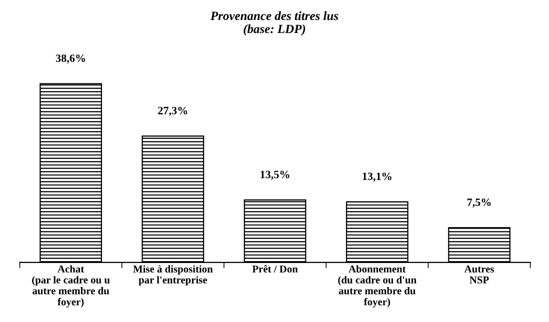 The width and height of the screenshot is (549, 322). Describe the element at coordinates (275, 175) in the screenshot. I see `data-label: 13,5%` at that location.